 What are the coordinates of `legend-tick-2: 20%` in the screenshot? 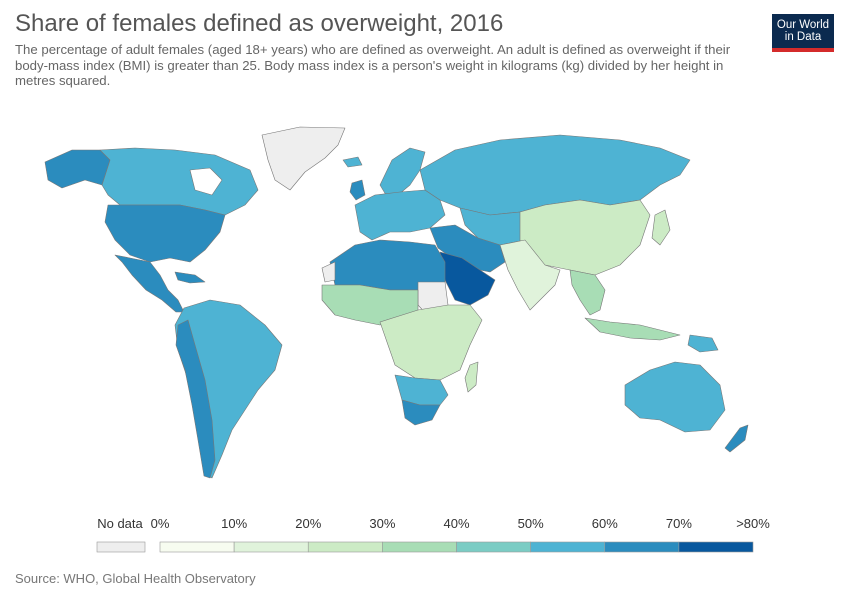 It's located at (308, 523).